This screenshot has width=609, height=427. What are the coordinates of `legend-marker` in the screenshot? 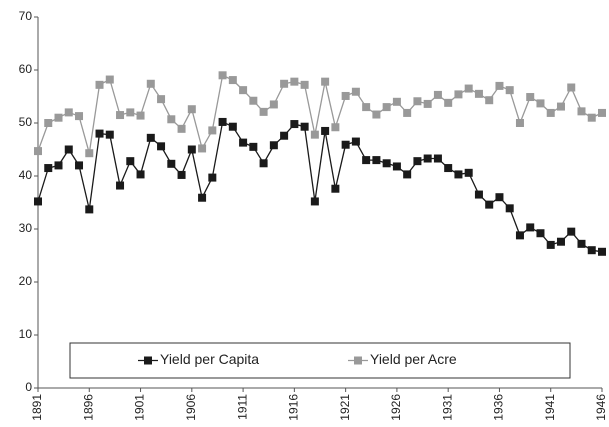 It's located at (358, 360).